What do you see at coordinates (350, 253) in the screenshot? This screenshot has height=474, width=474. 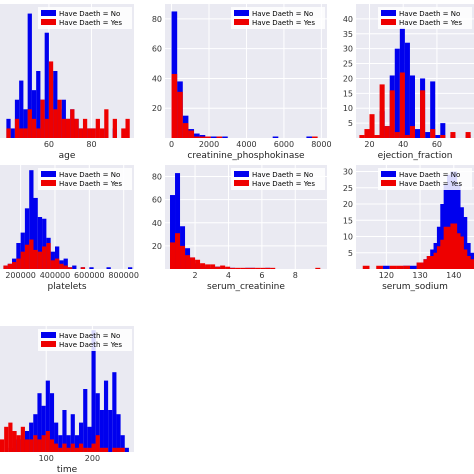 I see `y-tick-label: 5` at bounding box center [350, 253].